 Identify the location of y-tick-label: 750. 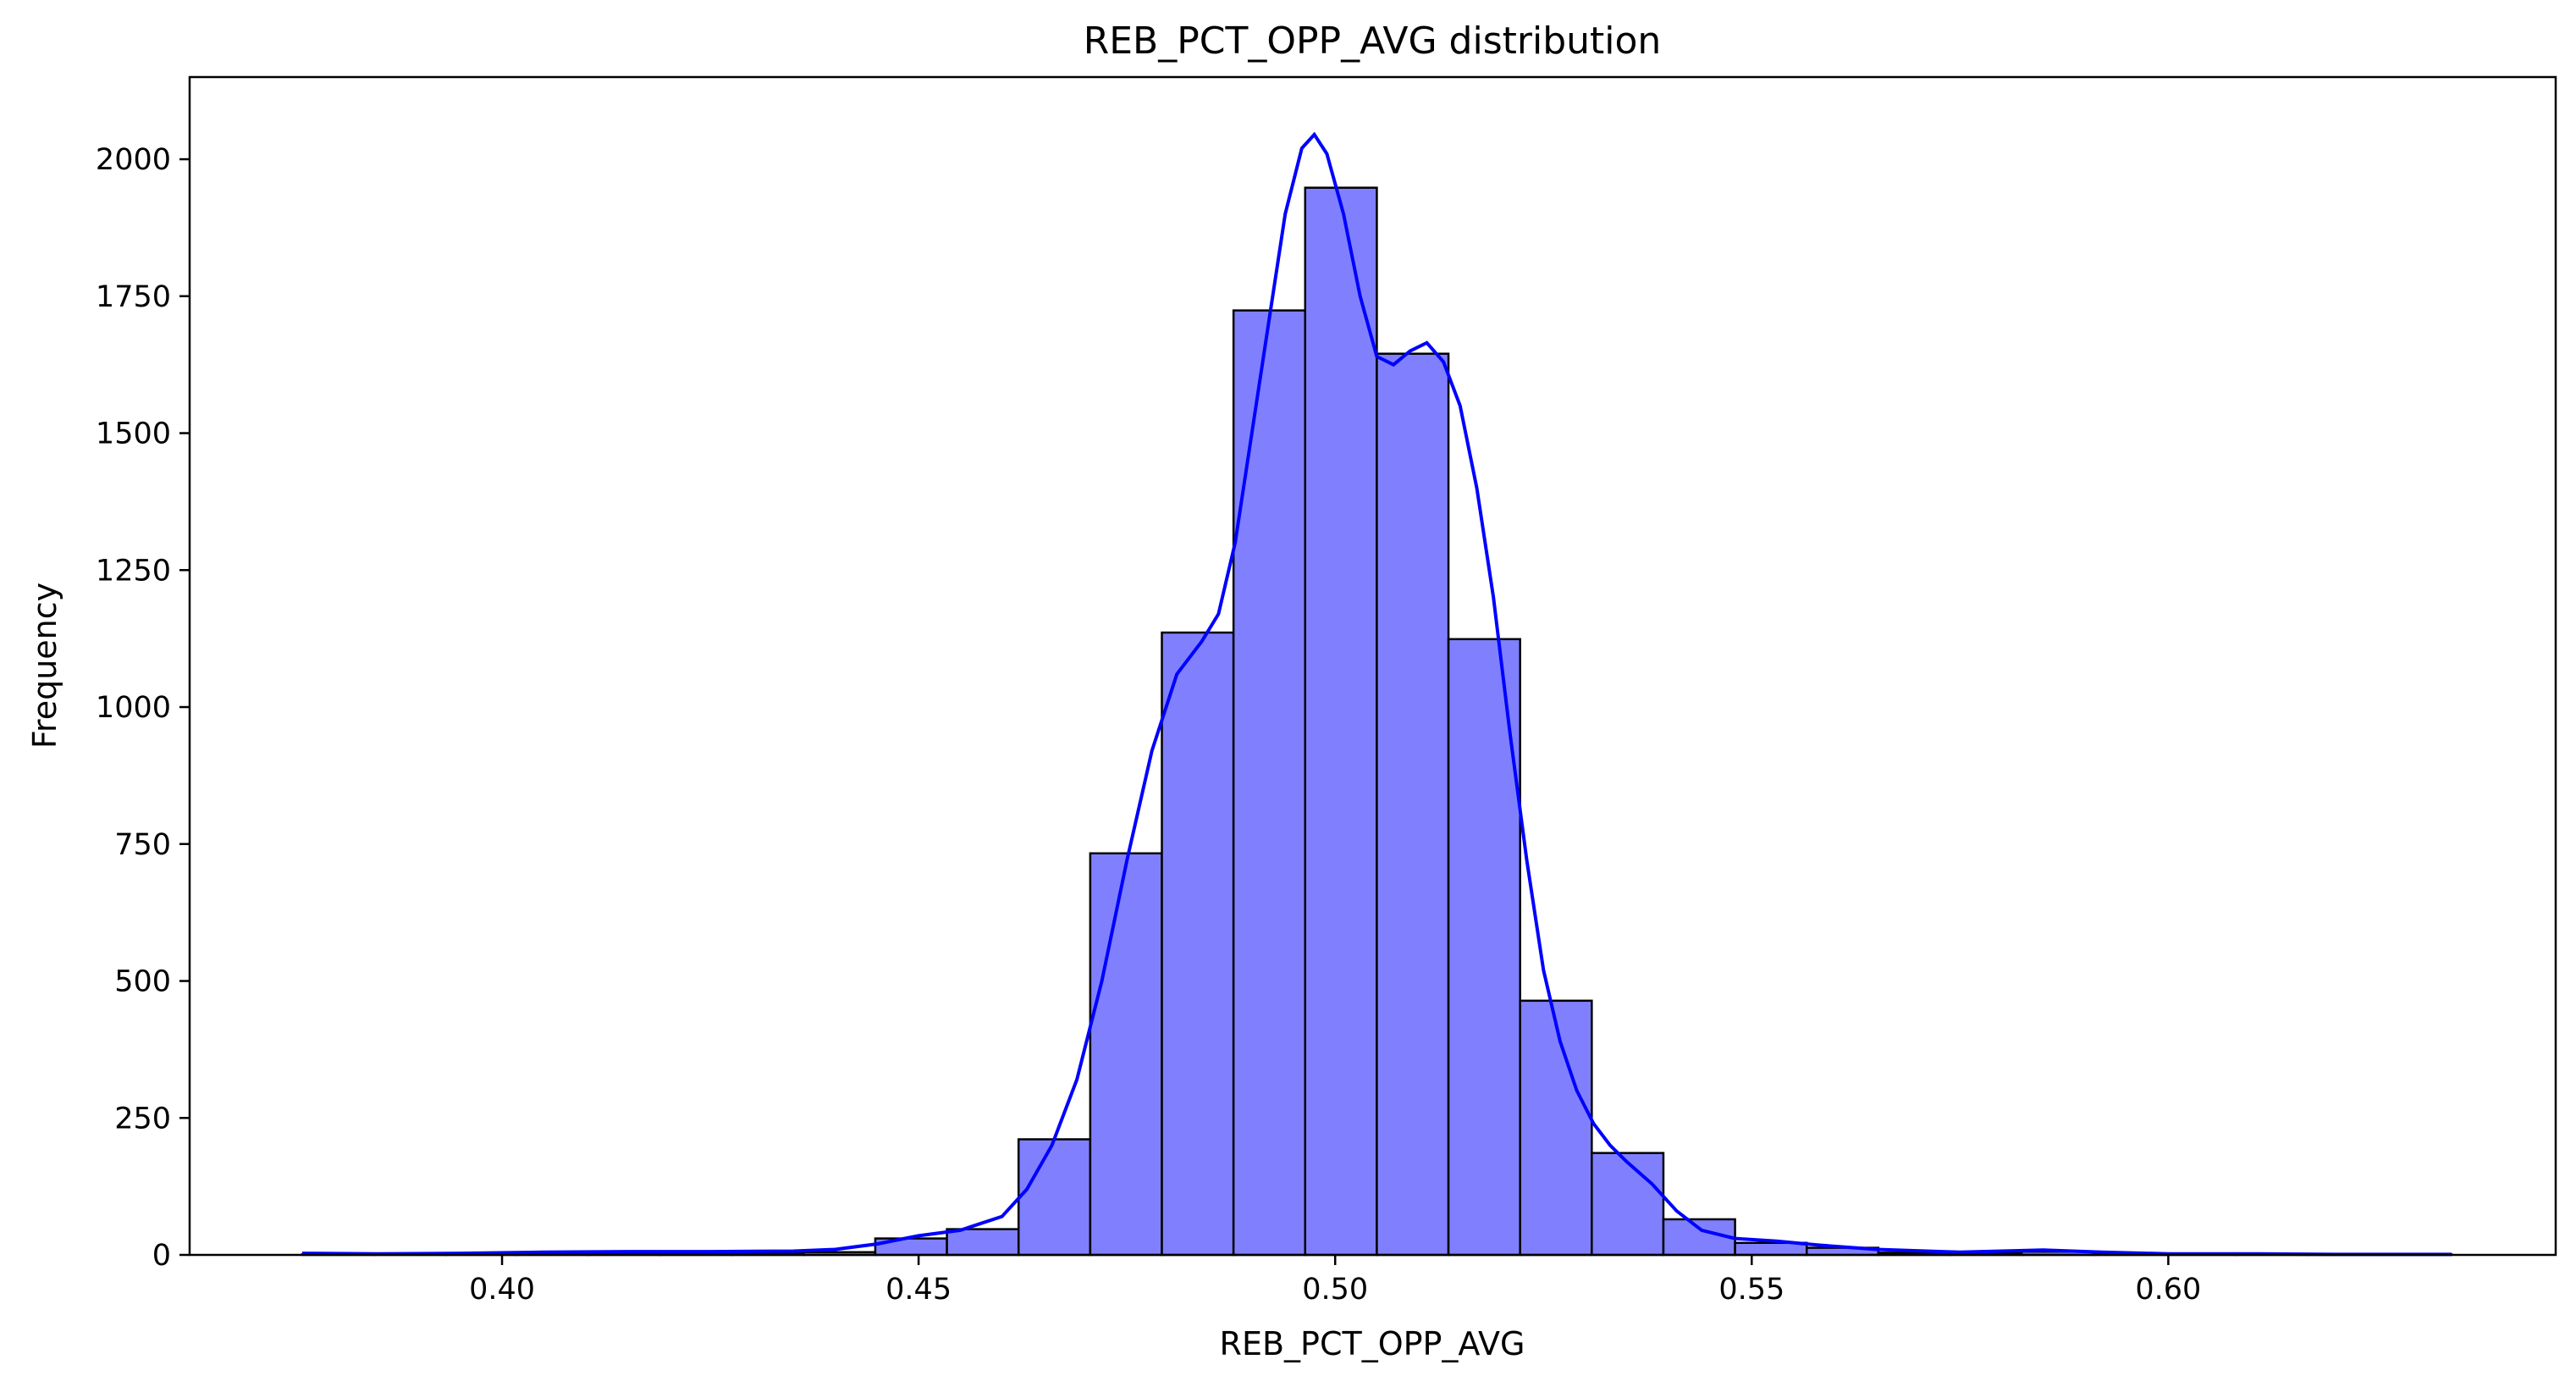
(142, 845).